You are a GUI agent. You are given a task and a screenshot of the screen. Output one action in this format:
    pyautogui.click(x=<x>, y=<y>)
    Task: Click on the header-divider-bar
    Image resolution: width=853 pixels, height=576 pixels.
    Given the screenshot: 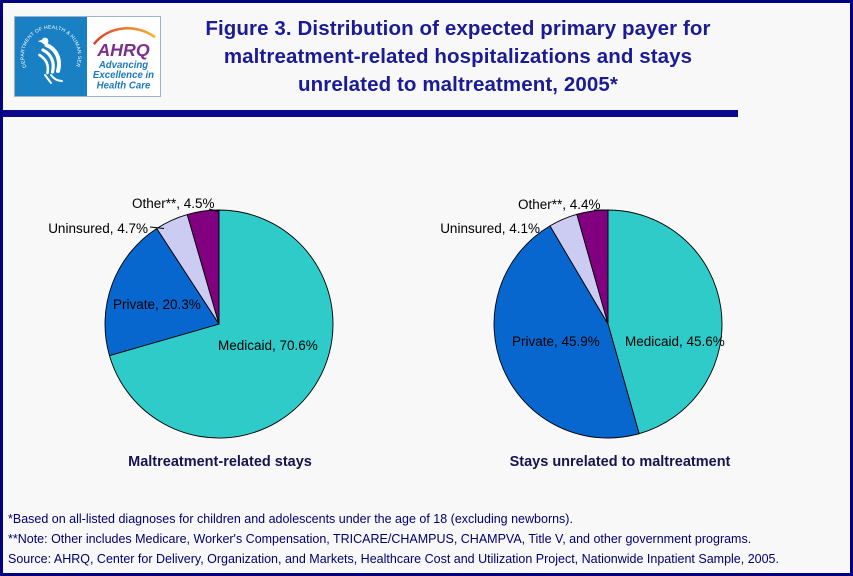 What is the action you would take?
    pyautogui.click(x=370, y=113)
    